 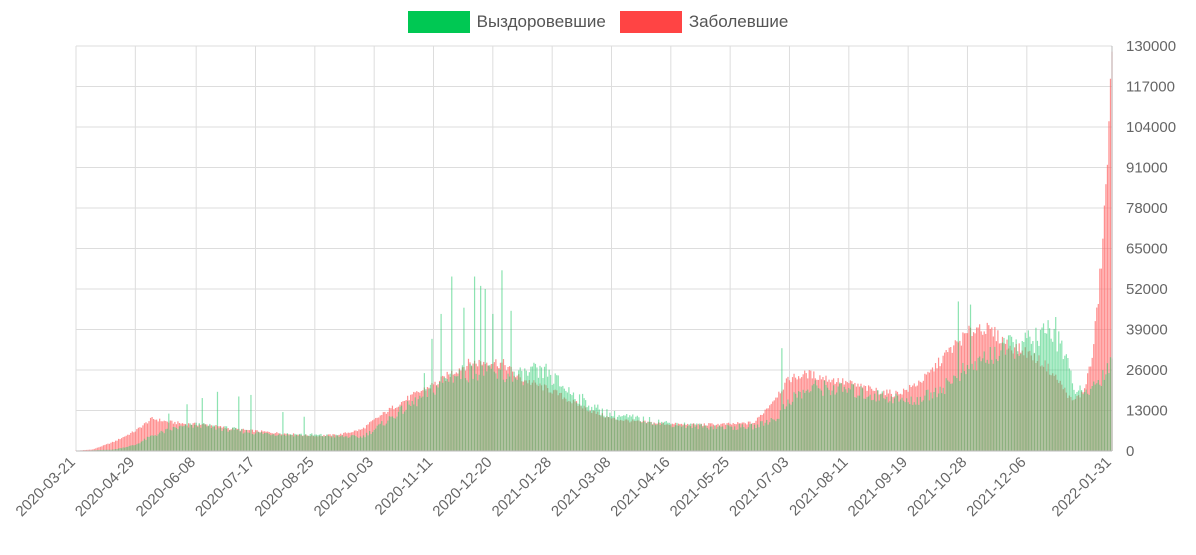 I want to click on x-tick-label: 2021-01-28, so click(x=522, y=487).